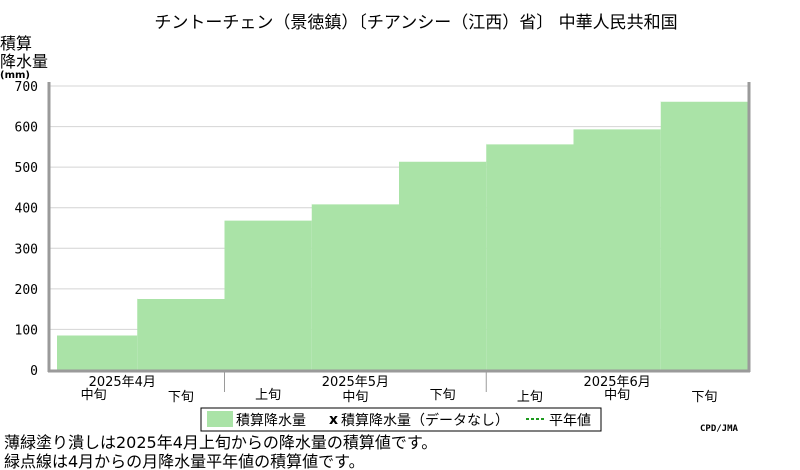  I want to click on legend: 積算降水量 x 積算降水量（データなし） 平年値, so click(401, 419).